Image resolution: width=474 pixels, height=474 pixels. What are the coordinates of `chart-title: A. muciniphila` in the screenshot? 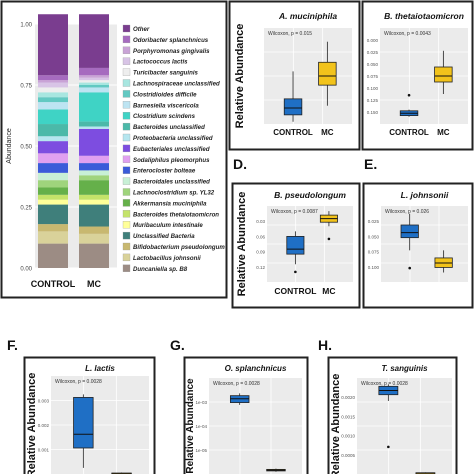 It's located at (307, 16).